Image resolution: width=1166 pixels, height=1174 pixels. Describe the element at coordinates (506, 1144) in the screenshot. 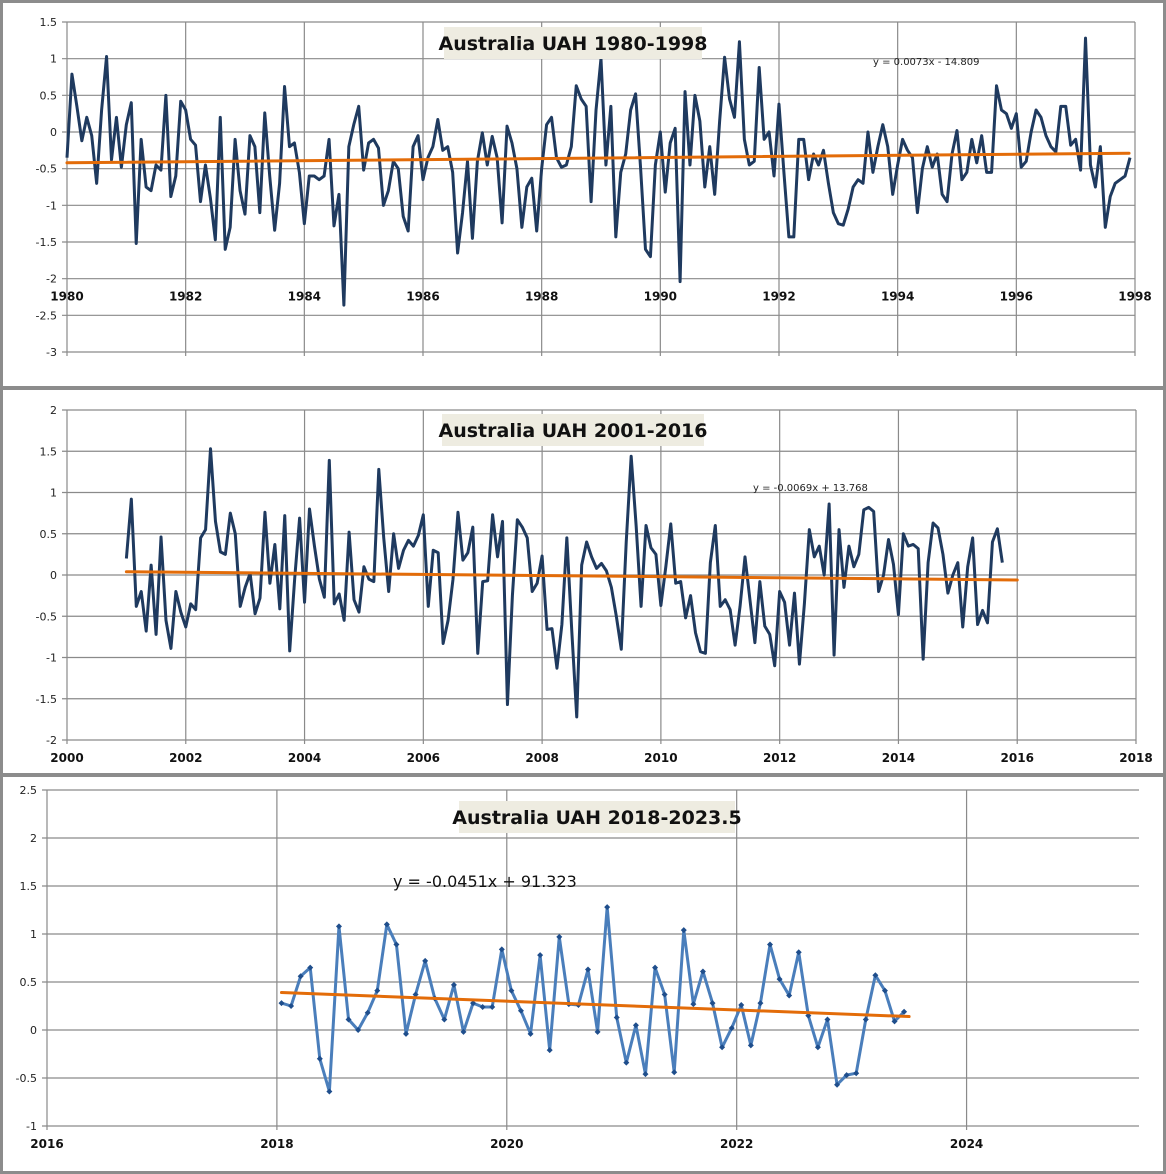

I see `x-tick-label: 2020` at that location.